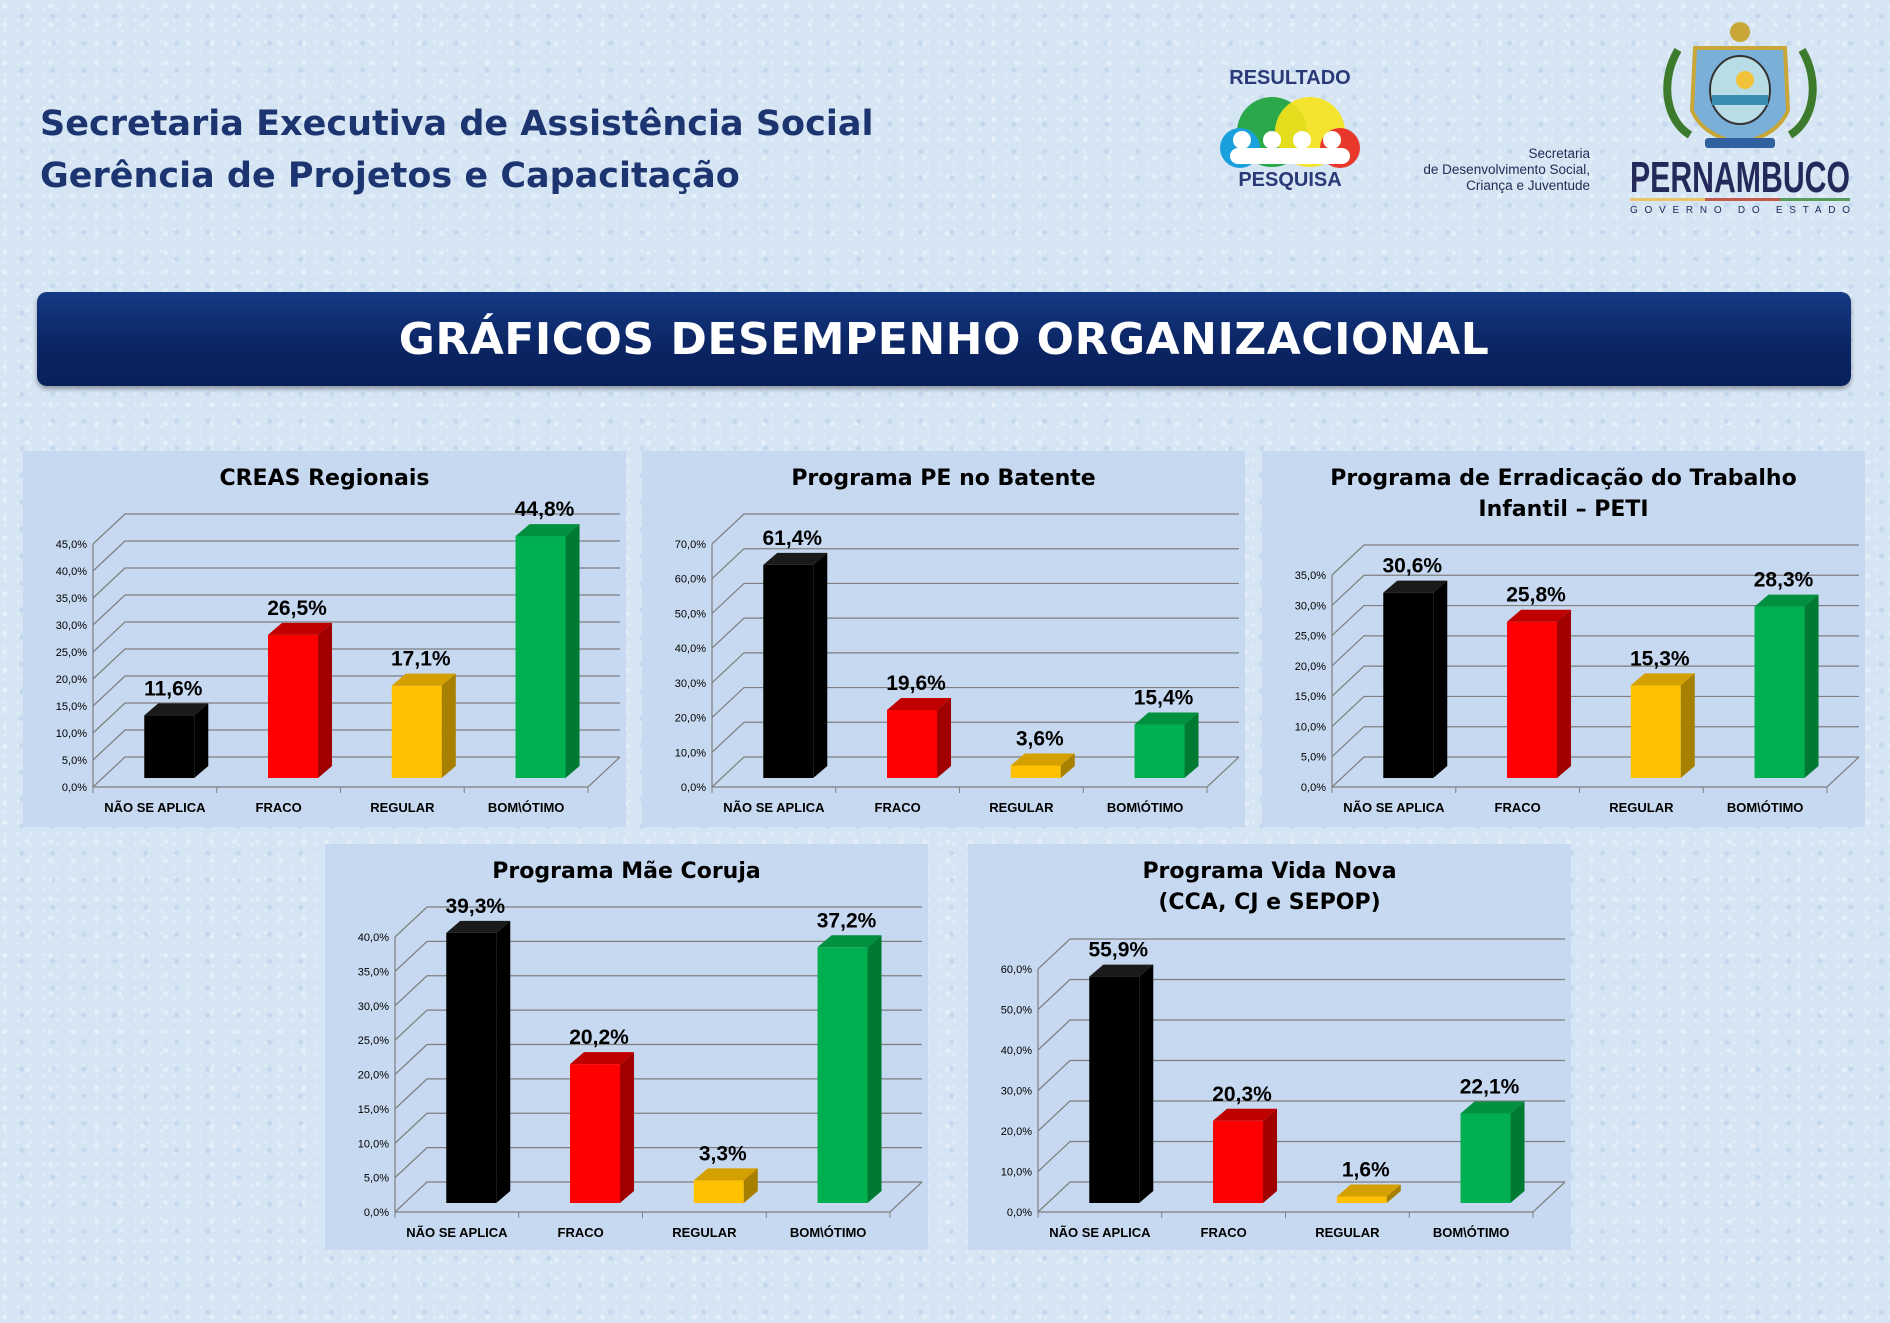 The width and height of the screenshot is (1890, 1323). Describe the element at coordinates (1119, 950) in the screenshot. I see `data-label: 55,9%` at that location.